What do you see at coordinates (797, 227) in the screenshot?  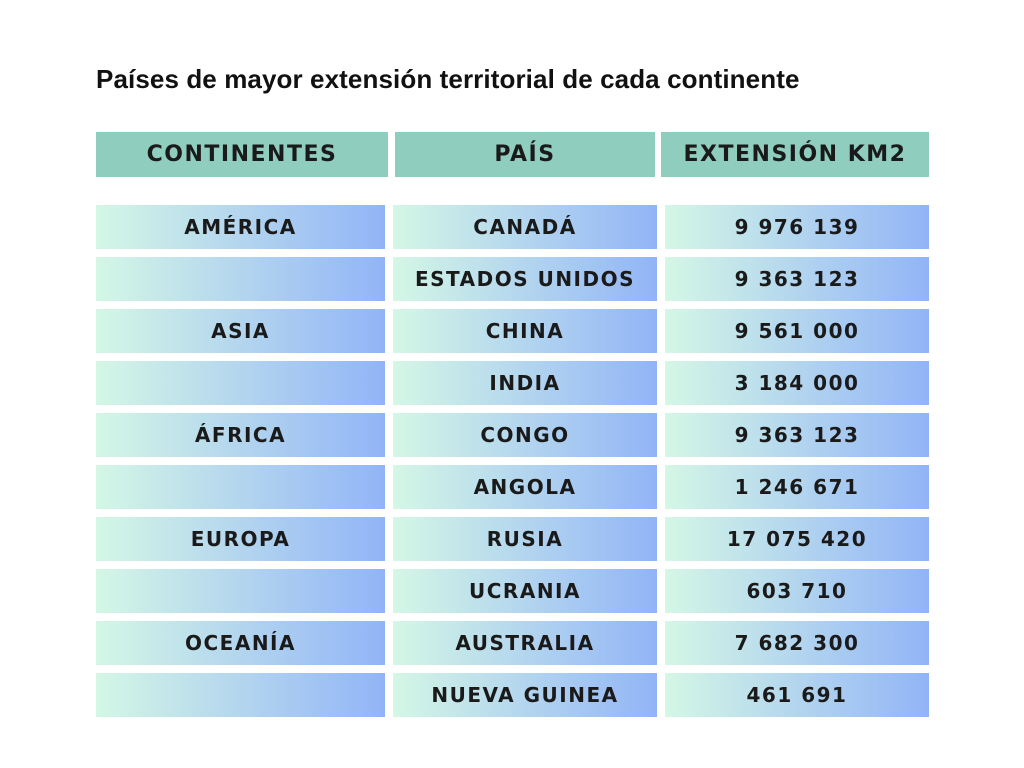 I see `cell-extension: 9 976 139` at bounding box center [797, 227].